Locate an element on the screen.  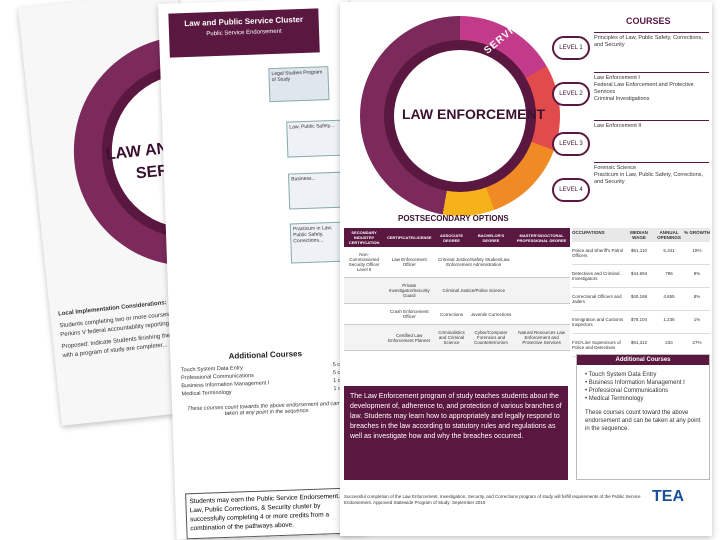
level-badge: LEVEL 1 is located at coordinates (571, 48).